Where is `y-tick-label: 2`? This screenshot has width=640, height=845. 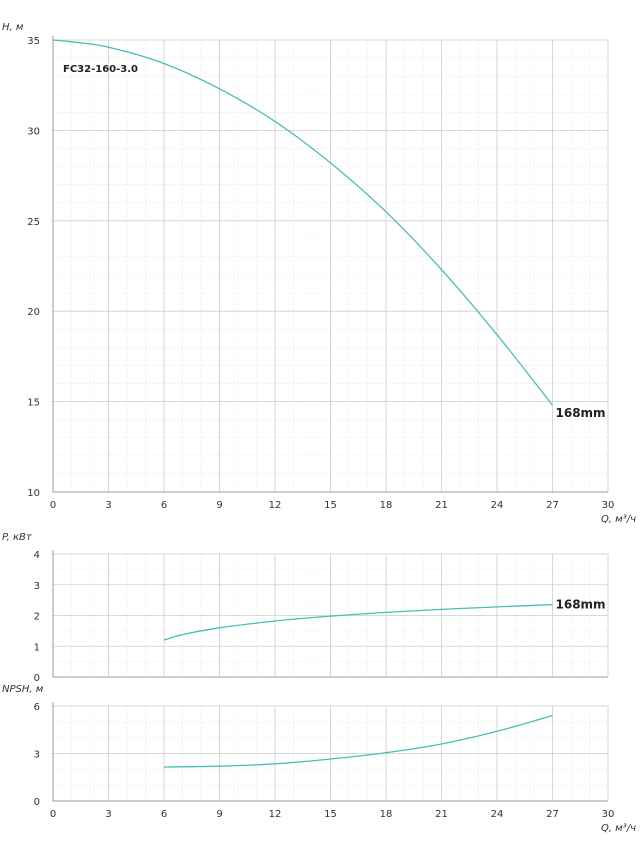
y-tick-label: 2 is located at coordinates (37, 617).